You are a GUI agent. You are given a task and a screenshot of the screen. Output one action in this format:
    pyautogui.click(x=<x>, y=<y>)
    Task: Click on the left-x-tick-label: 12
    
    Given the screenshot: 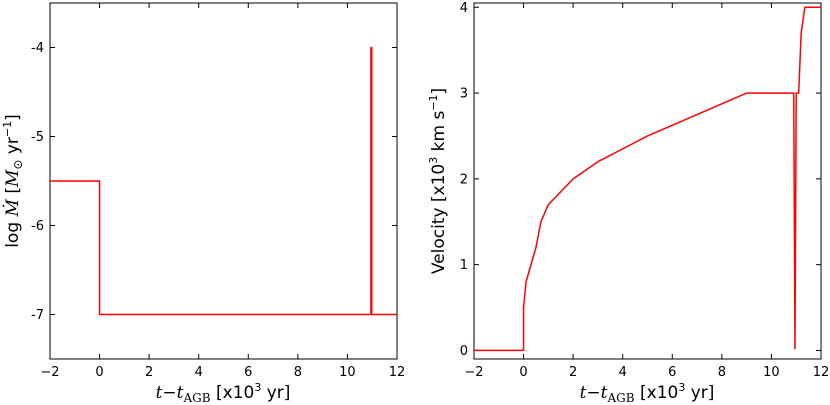 What is the action you would take?
    pyautogui.click(x=397, y=372)
    